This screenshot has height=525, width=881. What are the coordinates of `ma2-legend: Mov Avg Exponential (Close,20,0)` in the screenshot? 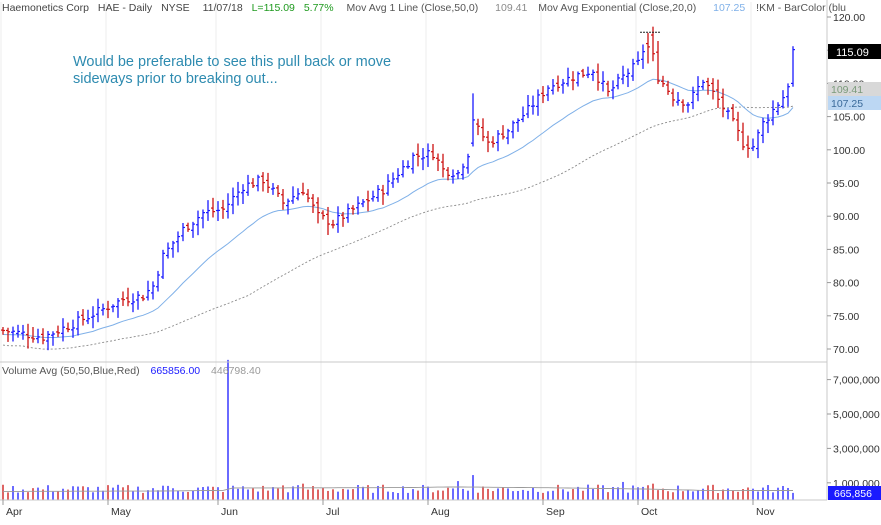 It's located at (617, 8).